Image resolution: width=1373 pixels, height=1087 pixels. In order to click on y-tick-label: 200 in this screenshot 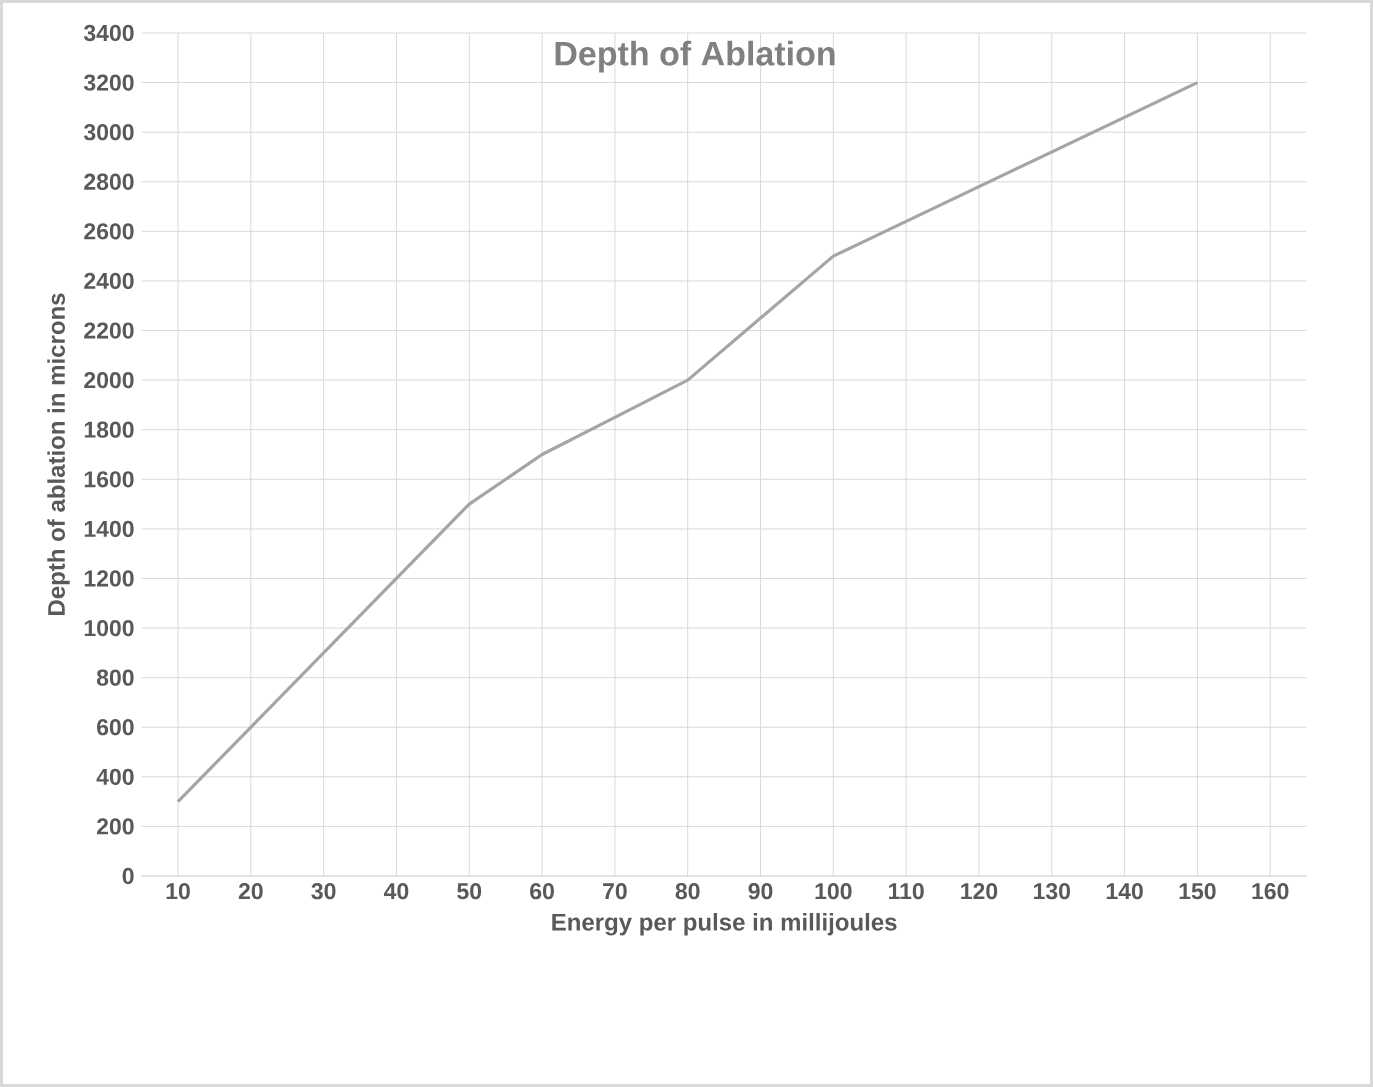, I will do `click(115, 826)`.